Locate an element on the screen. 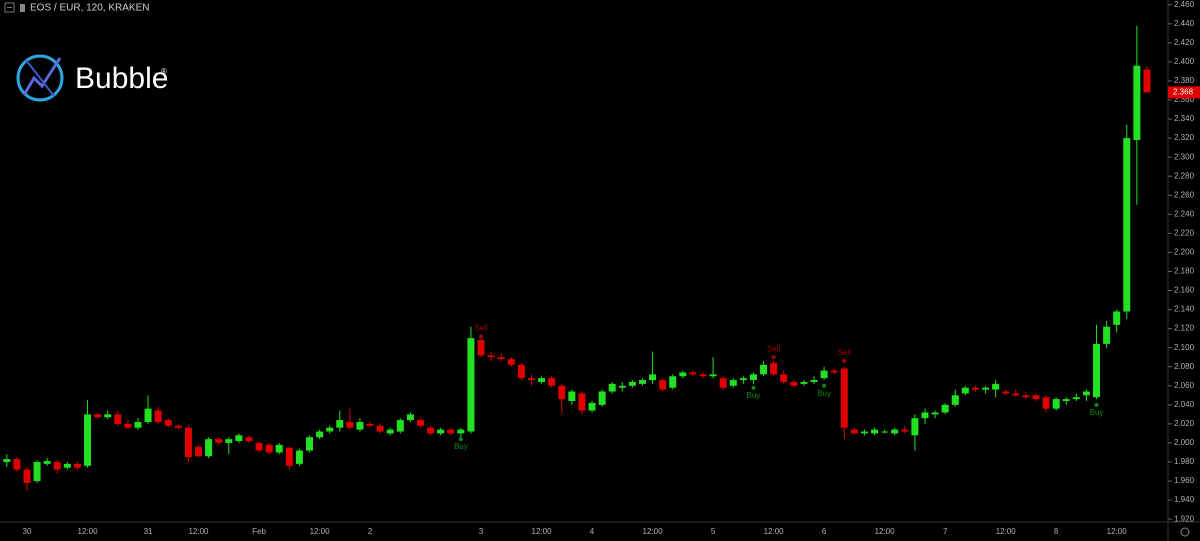  x-tick-label: 7 is located at coordinates (945, 531).